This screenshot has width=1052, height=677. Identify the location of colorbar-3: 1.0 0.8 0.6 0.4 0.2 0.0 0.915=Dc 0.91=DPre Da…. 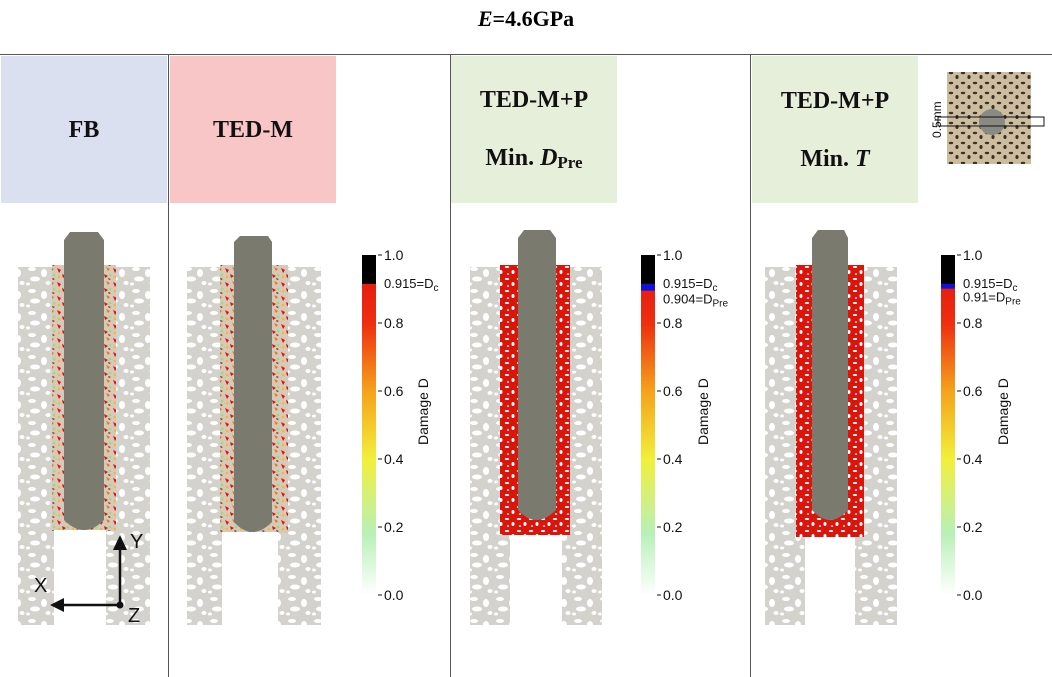
(981, 425).